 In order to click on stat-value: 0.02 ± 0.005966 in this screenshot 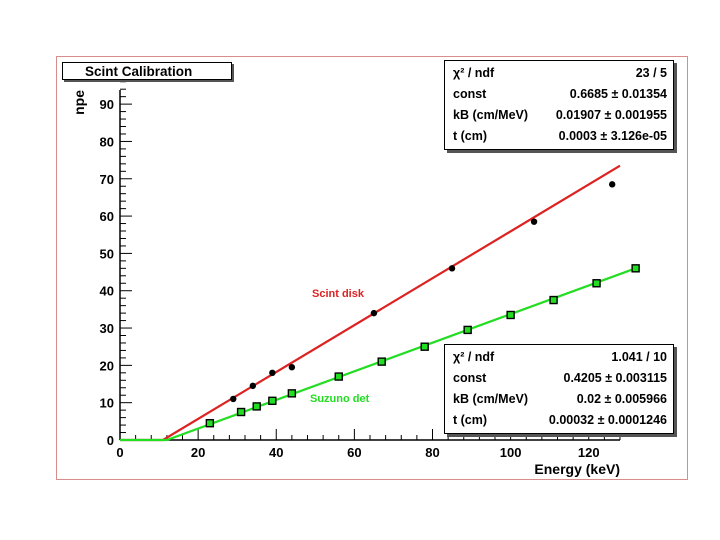, I will do `click(621, 399)`.